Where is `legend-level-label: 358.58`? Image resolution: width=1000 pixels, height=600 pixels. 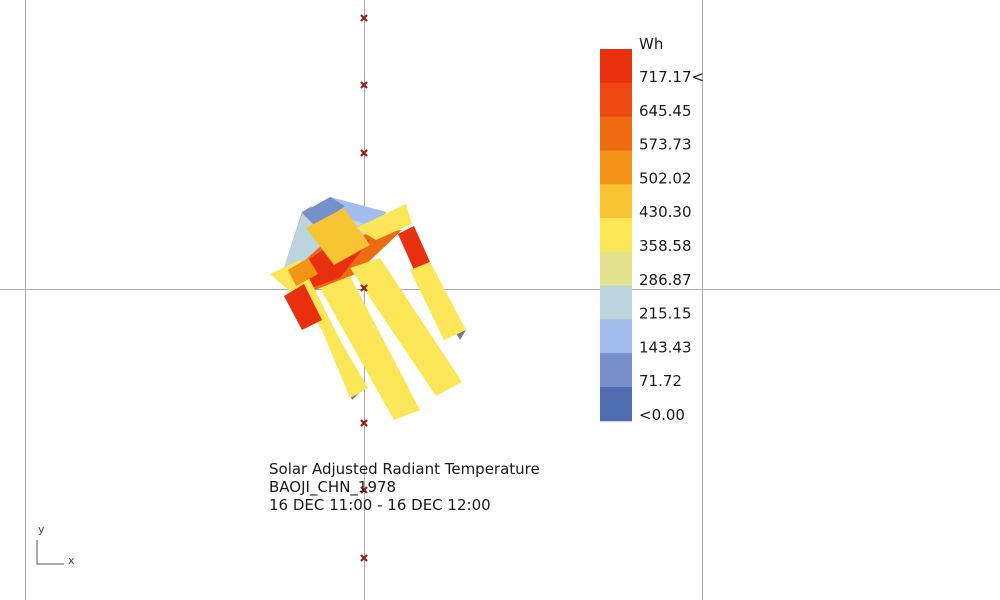 legend-level-label: 358.58 is located at coordinates (665, 246).